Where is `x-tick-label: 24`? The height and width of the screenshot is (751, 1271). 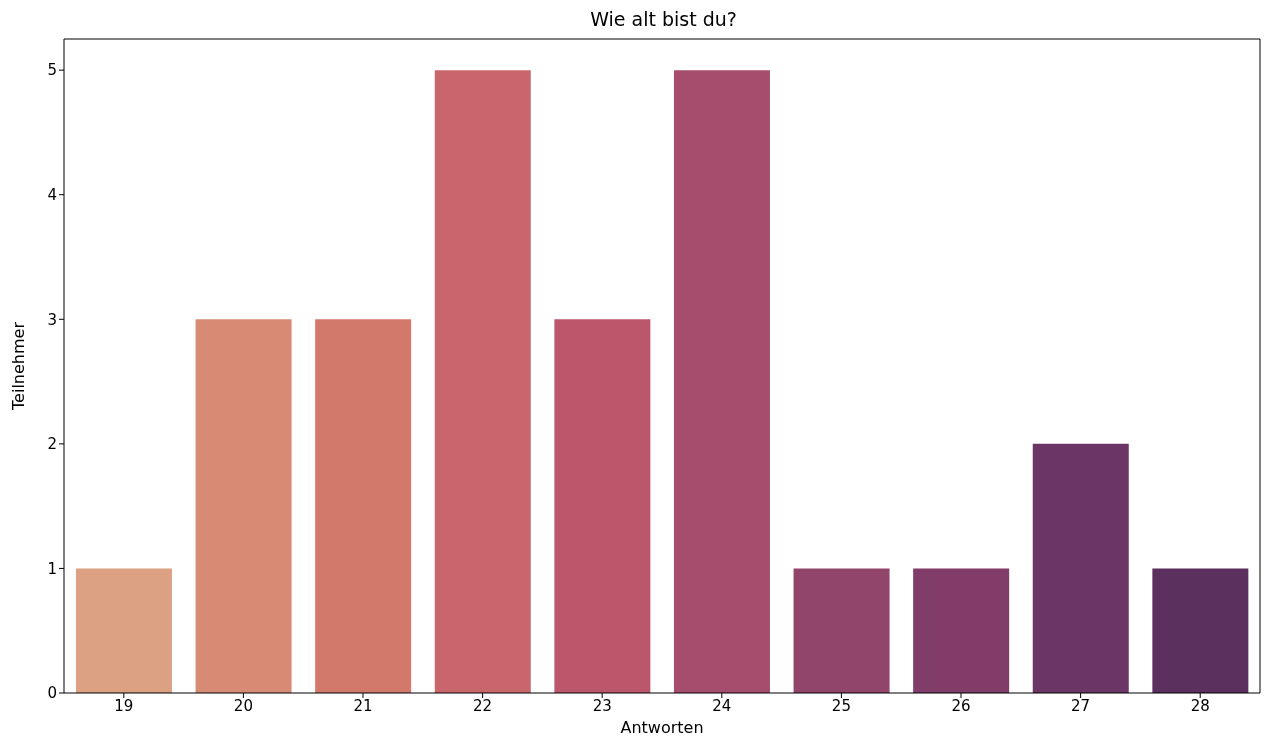
x-tick-label: 24 is located at coordinates (722, 705).